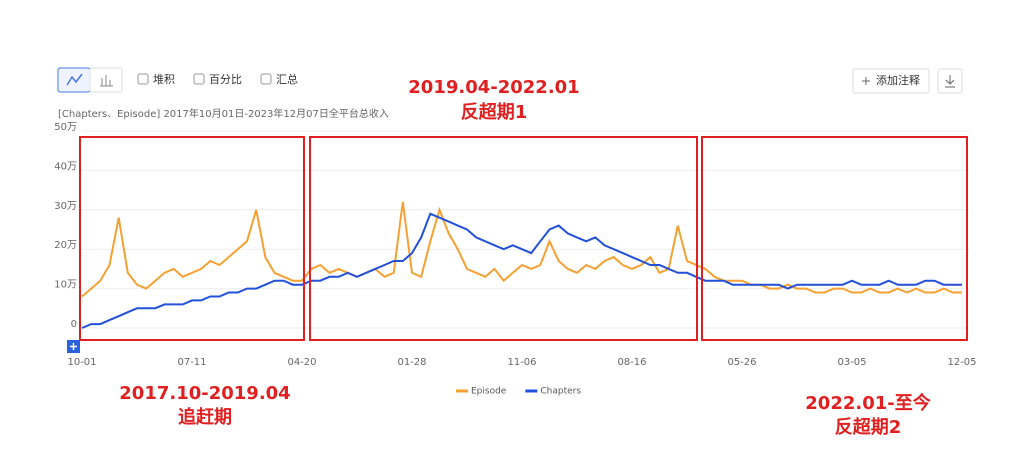  What do you see at coordinates (225, 79) in the screenshot?
I see `option-label: 百分比` at bounding box center [225, 79].